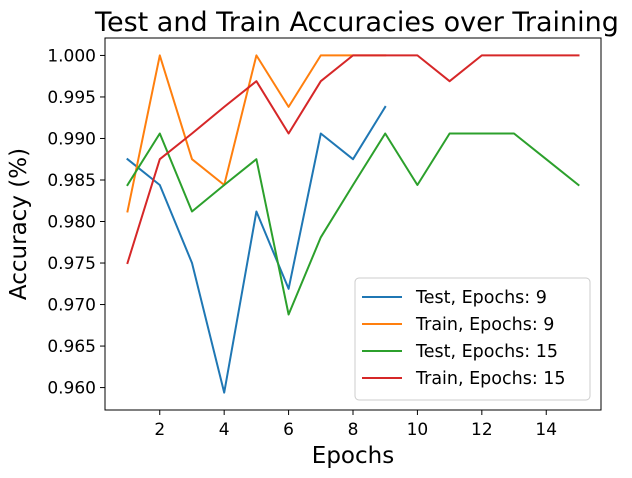  I want to click on y-tick-label: 0.975, so click(71, 264).